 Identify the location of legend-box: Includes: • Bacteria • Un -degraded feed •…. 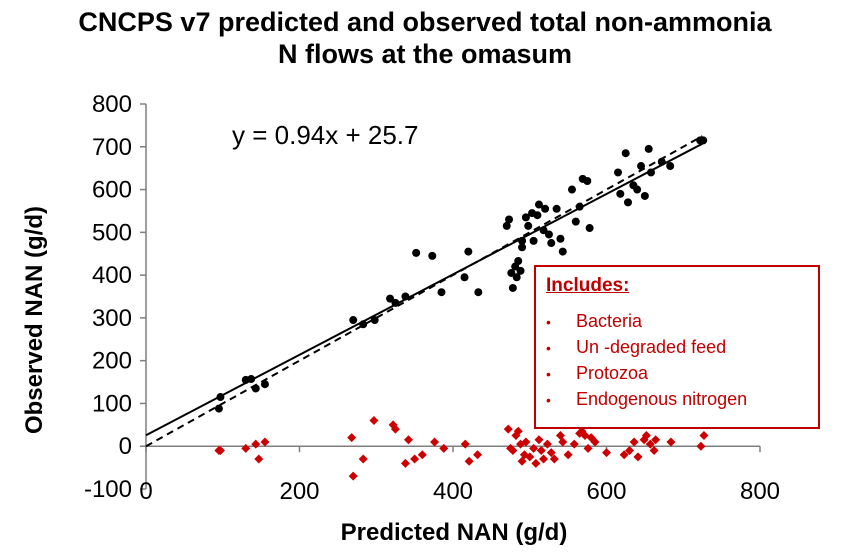
(677, 347).